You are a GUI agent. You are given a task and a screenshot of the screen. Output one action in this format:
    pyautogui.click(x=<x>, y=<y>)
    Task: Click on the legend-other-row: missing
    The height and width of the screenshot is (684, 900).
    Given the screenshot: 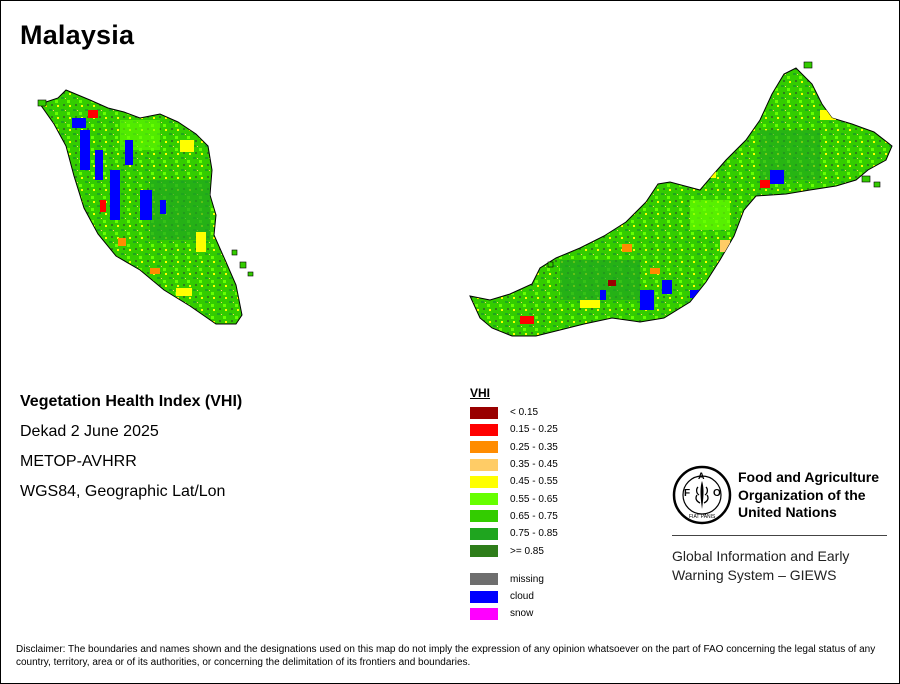 What is the action you would take?
    pyautogui.click(x=514, y=579)
    